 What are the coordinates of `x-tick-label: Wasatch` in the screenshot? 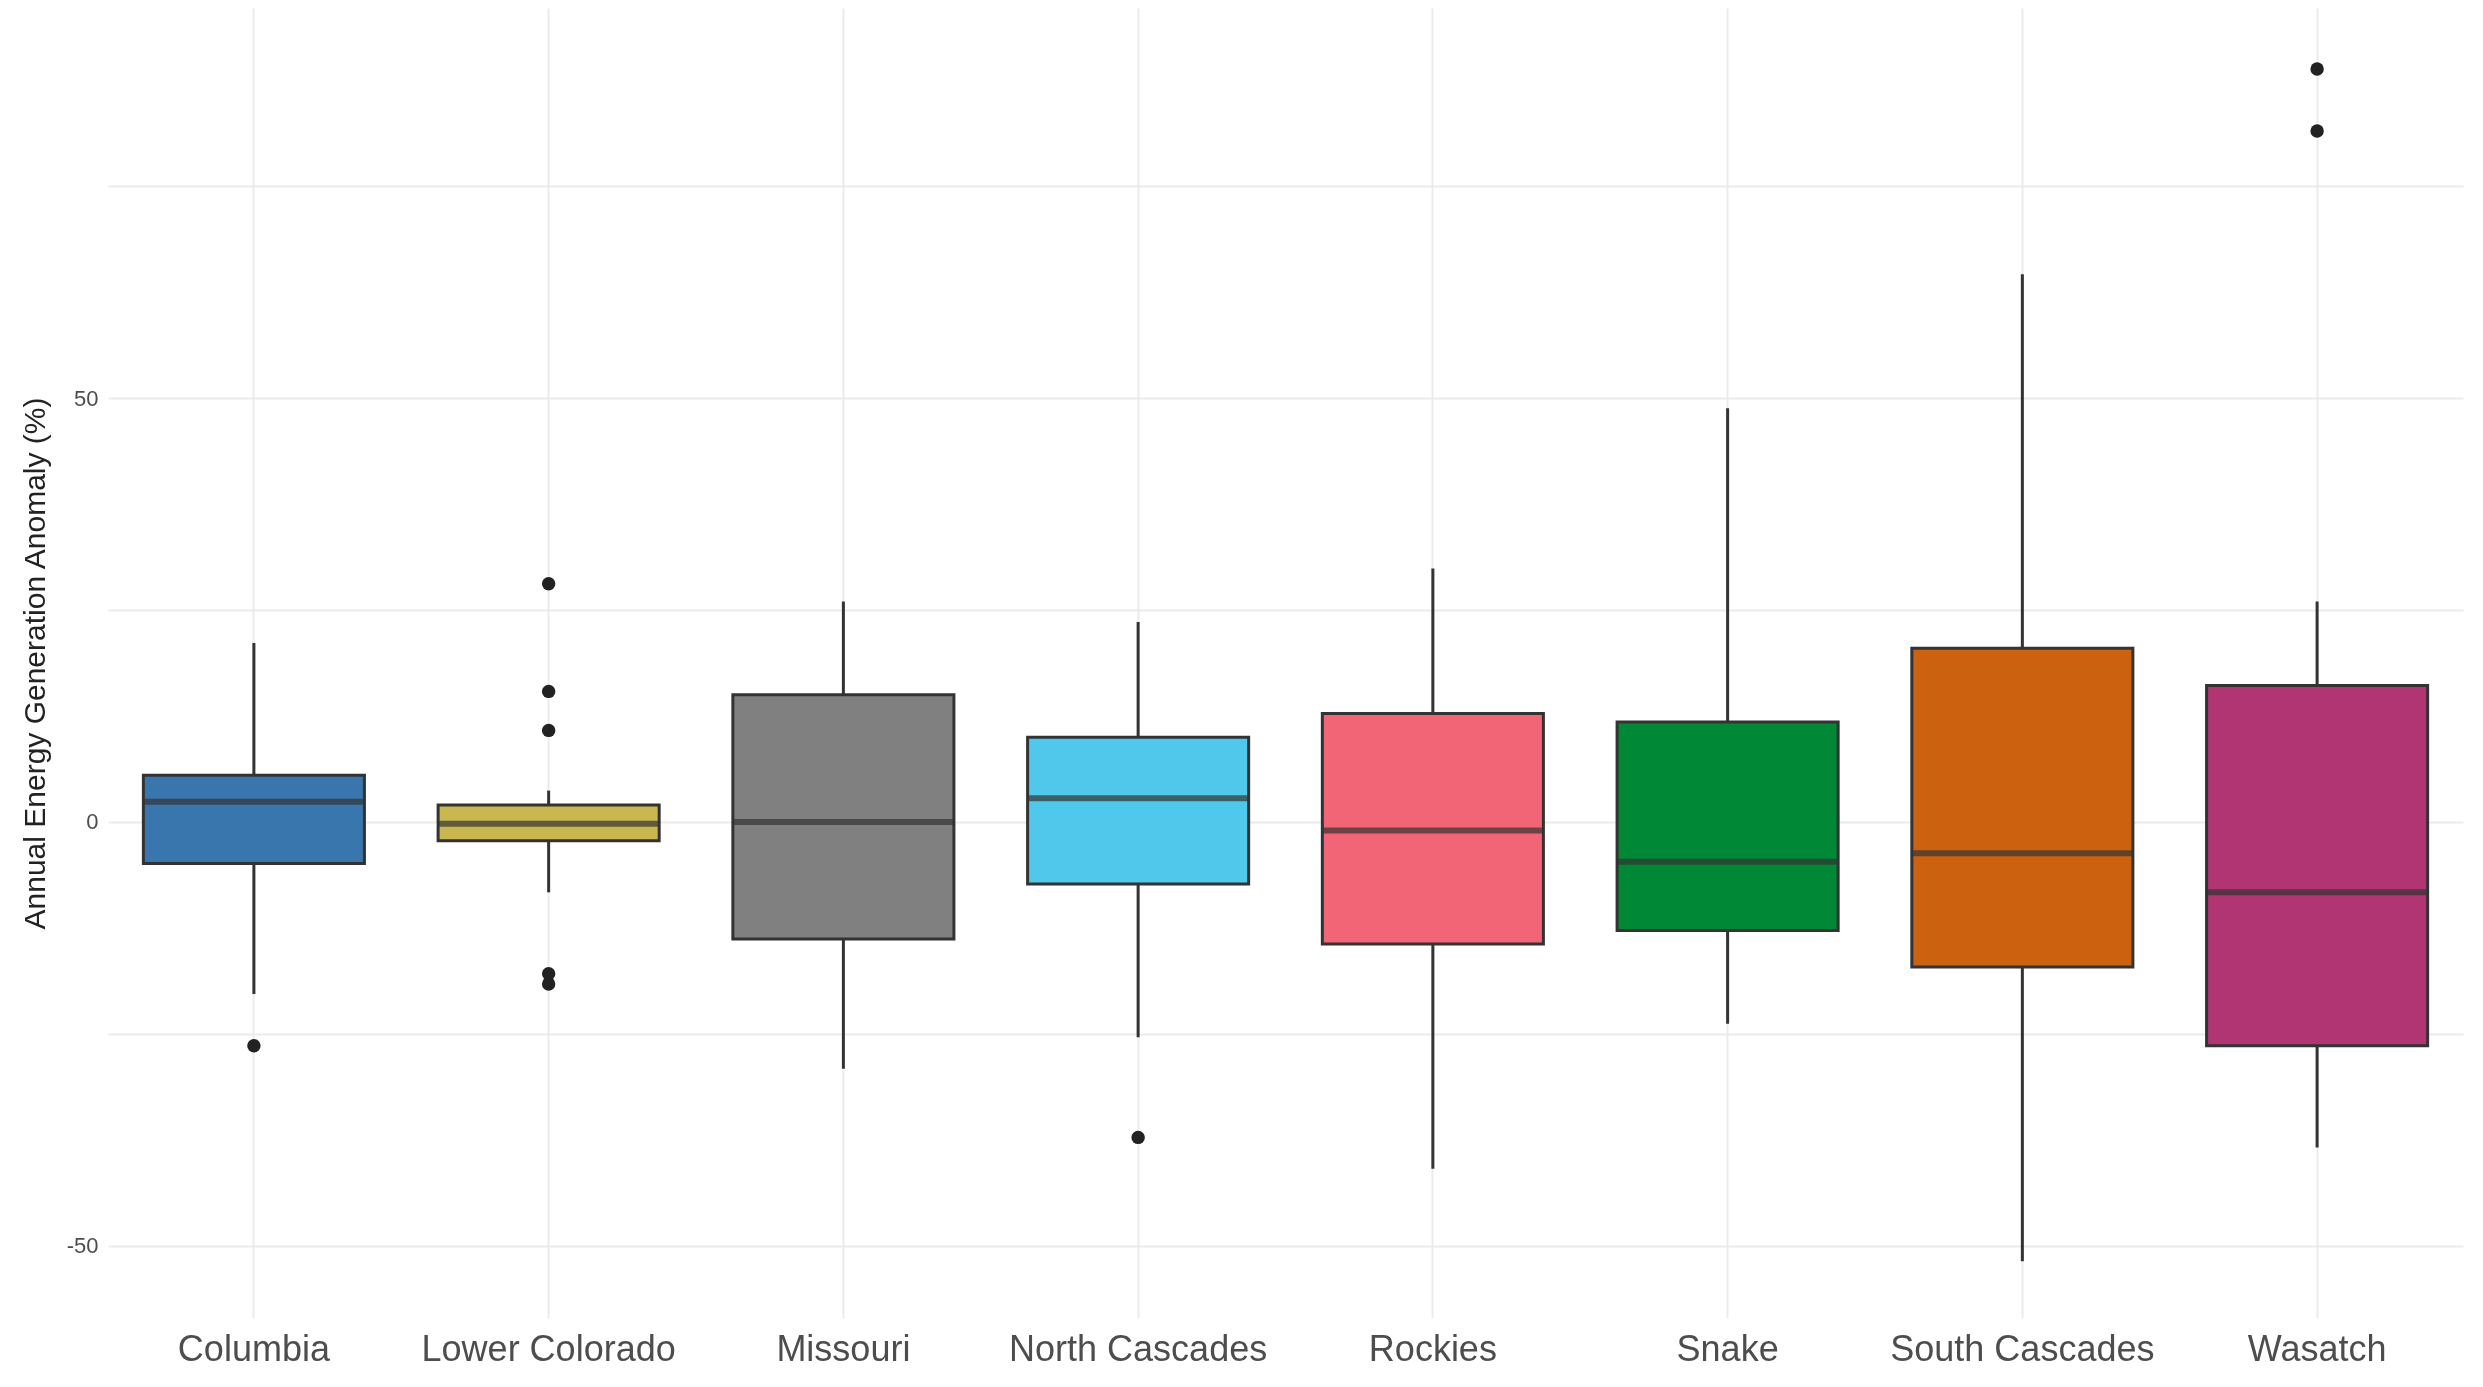 It's located at (2317, 1348).